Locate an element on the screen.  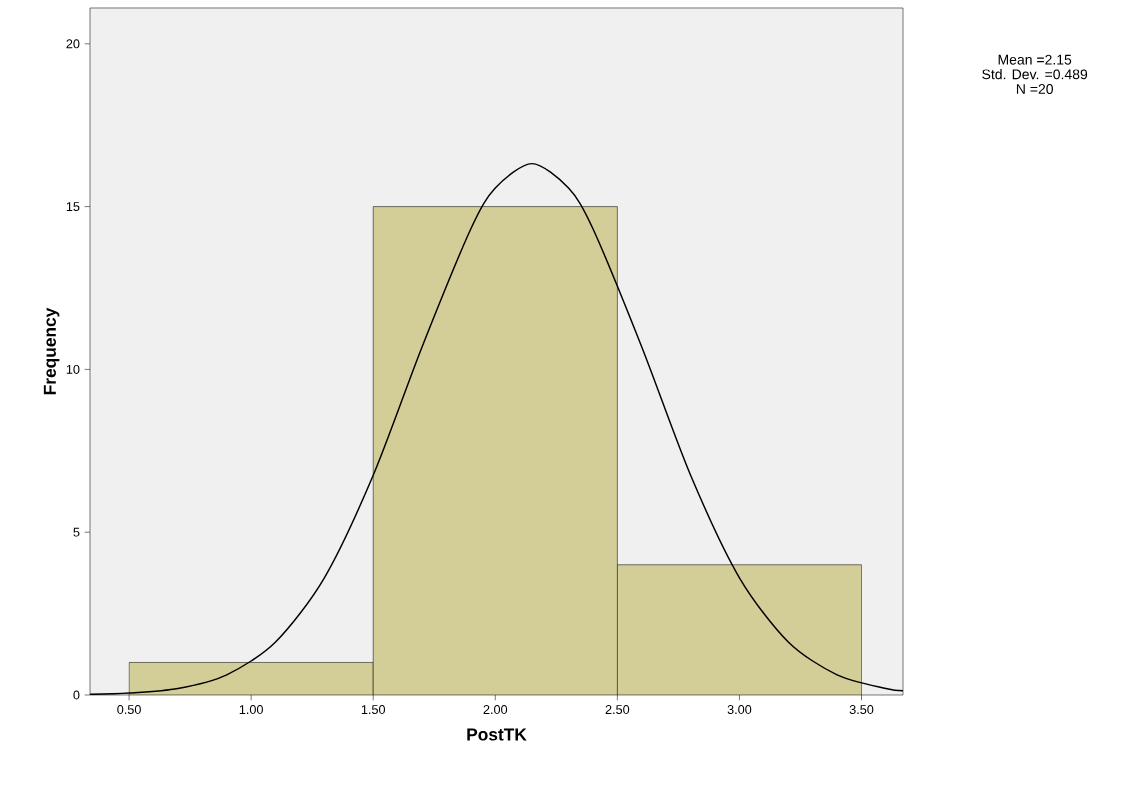
text: Std. Dev. =0.489 is located at coordinates (1035, 74).